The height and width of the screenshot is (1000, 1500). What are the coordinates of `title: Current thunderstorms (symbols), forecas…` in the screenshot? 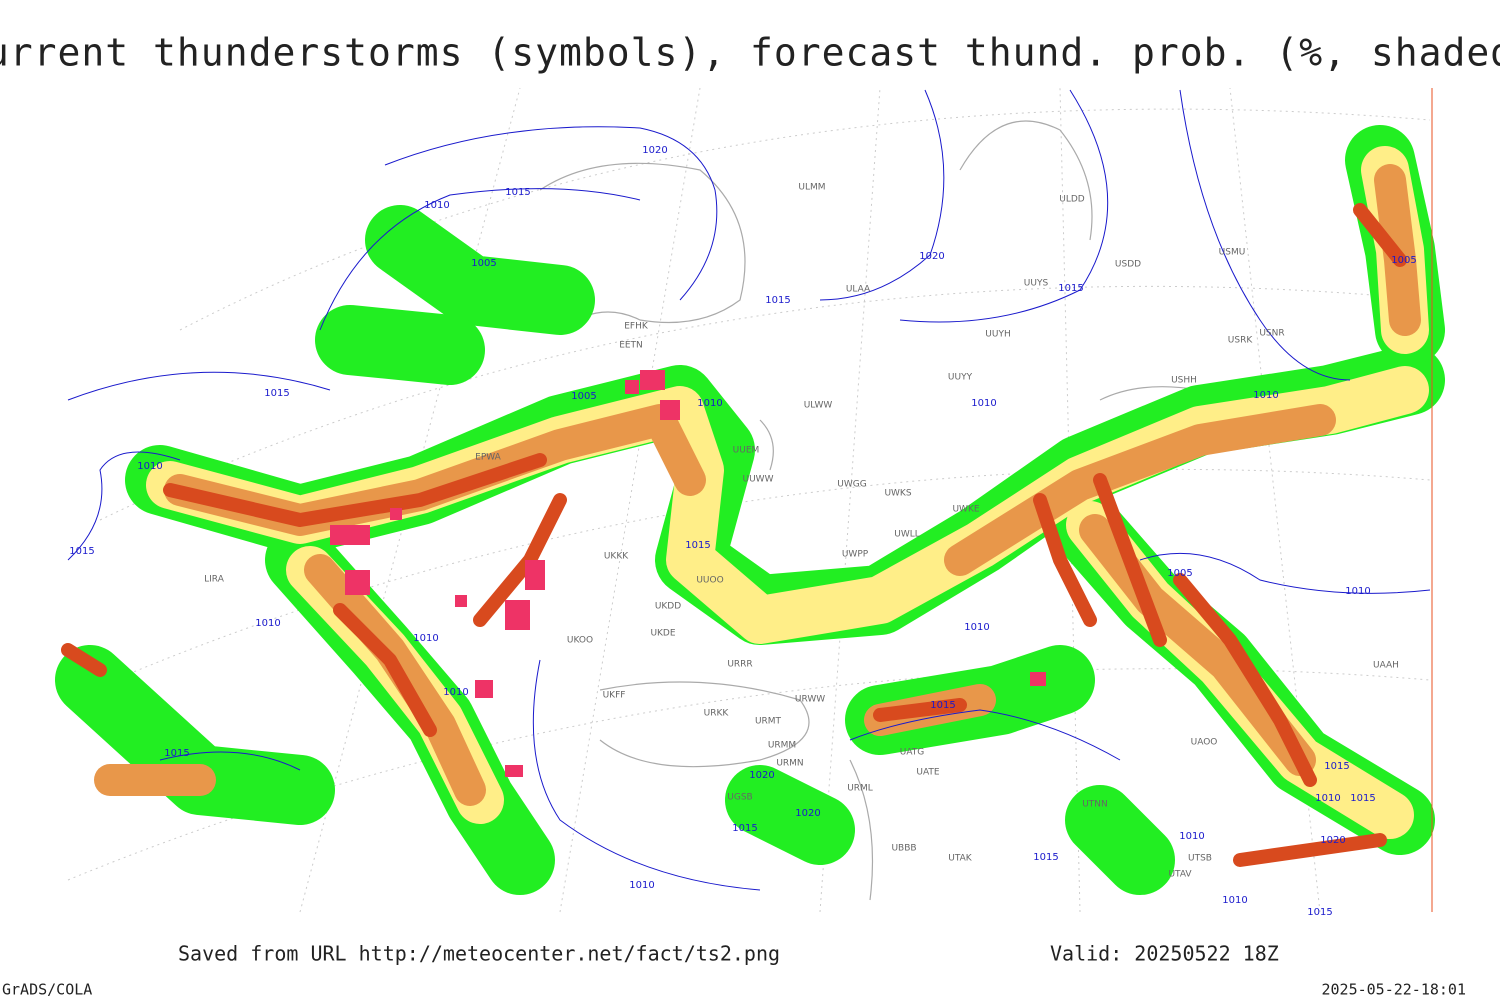 It's located at (750, 53).